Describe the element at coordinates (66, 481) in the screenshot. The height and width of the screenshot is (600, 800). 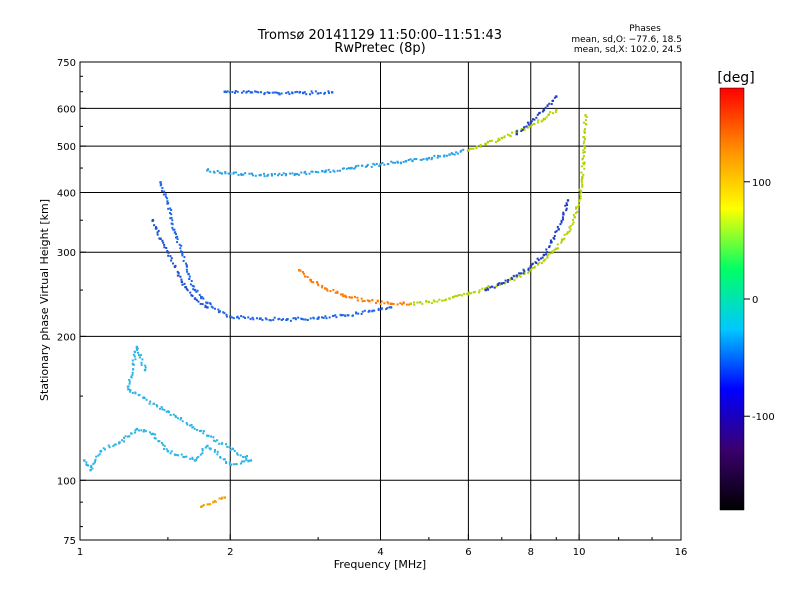
I see `y-tick-label: 100` at that location.